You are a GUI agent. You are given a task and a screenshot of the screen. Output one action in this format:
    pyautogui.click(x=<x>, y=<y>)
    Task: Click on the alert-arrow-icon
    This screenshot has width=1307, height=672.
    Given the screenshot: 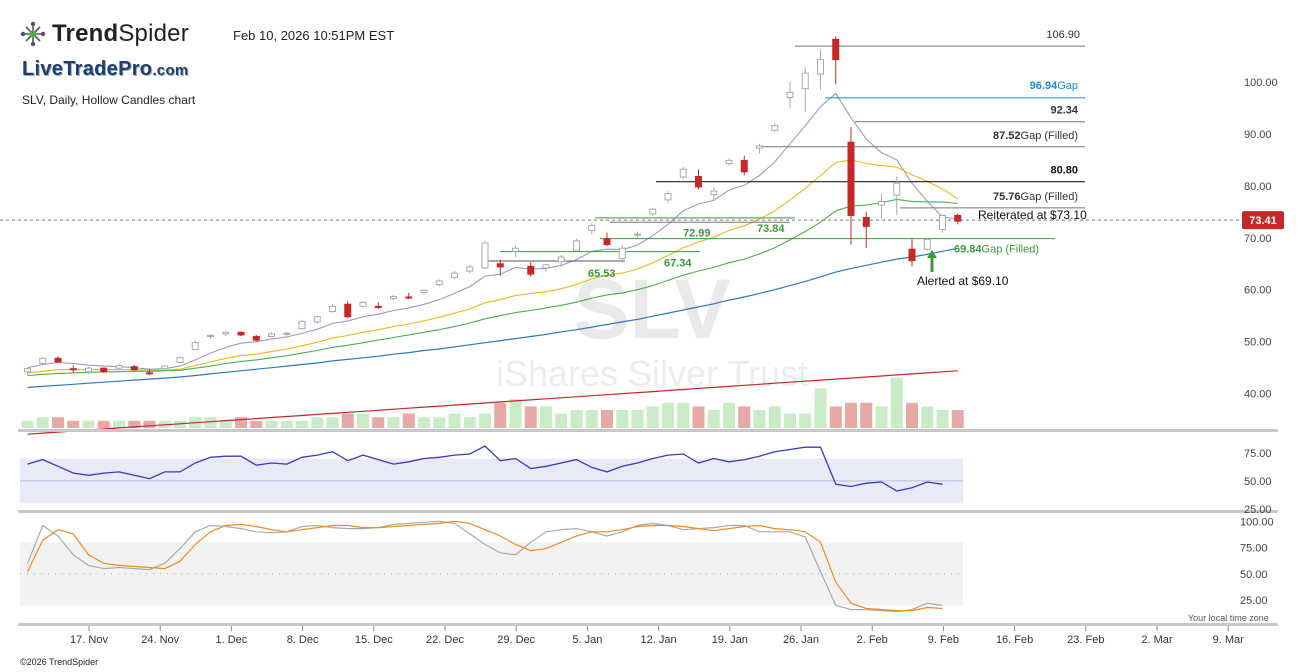 What is the action you would take?
    pyautogui.click(x=932, y=261)
    